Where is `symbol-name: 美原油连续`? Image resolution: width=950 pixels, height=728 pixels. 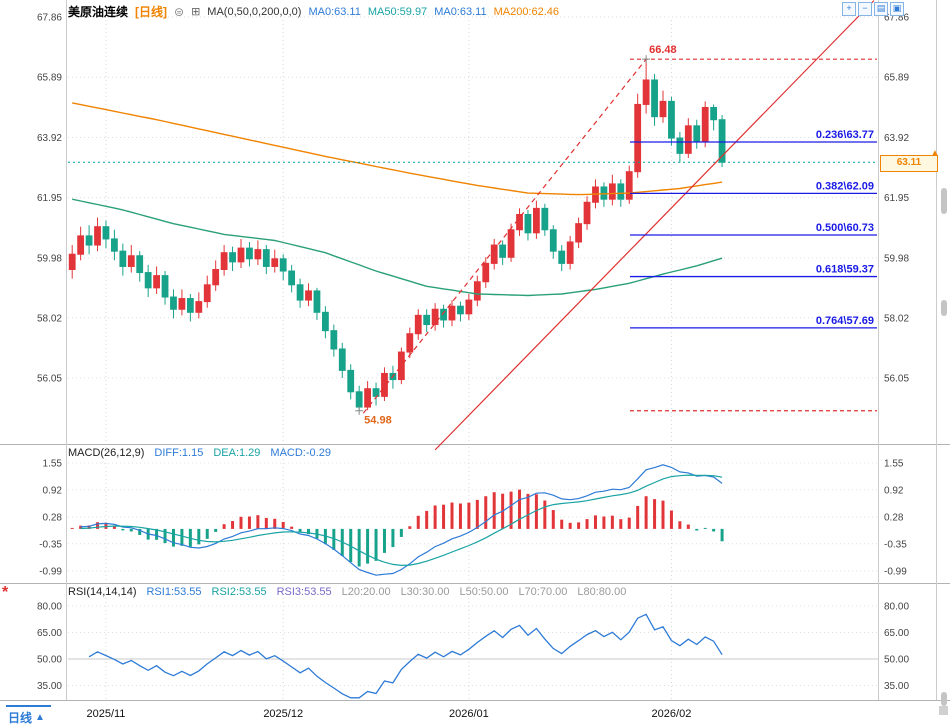
symbol-name: 美原油连续 is located at coordinates (98, 12).